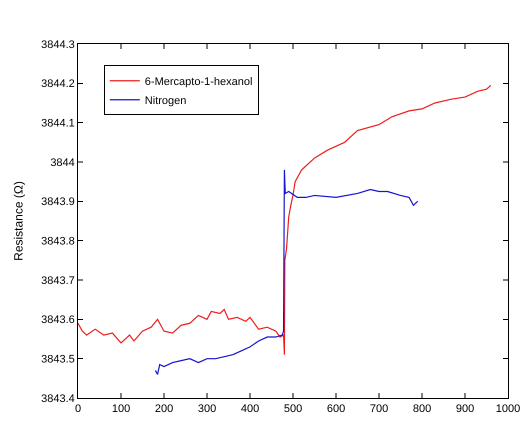 The width and height of the screenshot is (532, 434). I want to click on x-tick-label: 200, so click(164, 409).